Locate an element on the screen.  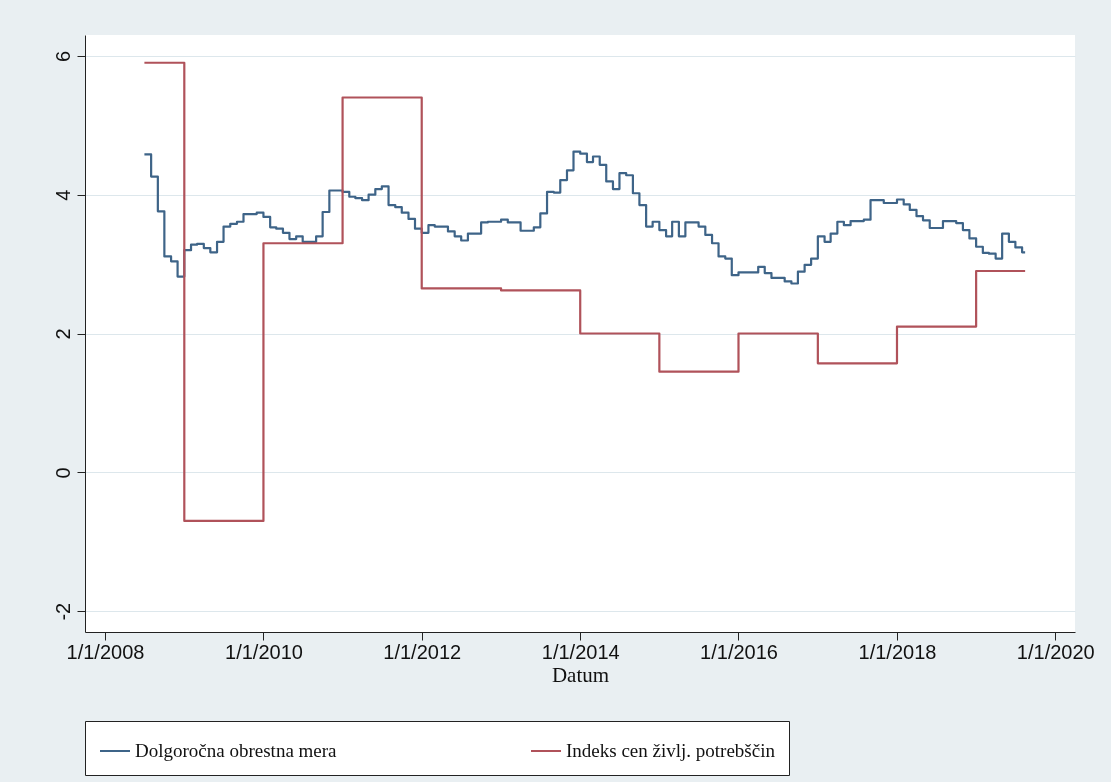
legend-label: Indeks cen življ. potrebščin is located at coordinates (671, 750).